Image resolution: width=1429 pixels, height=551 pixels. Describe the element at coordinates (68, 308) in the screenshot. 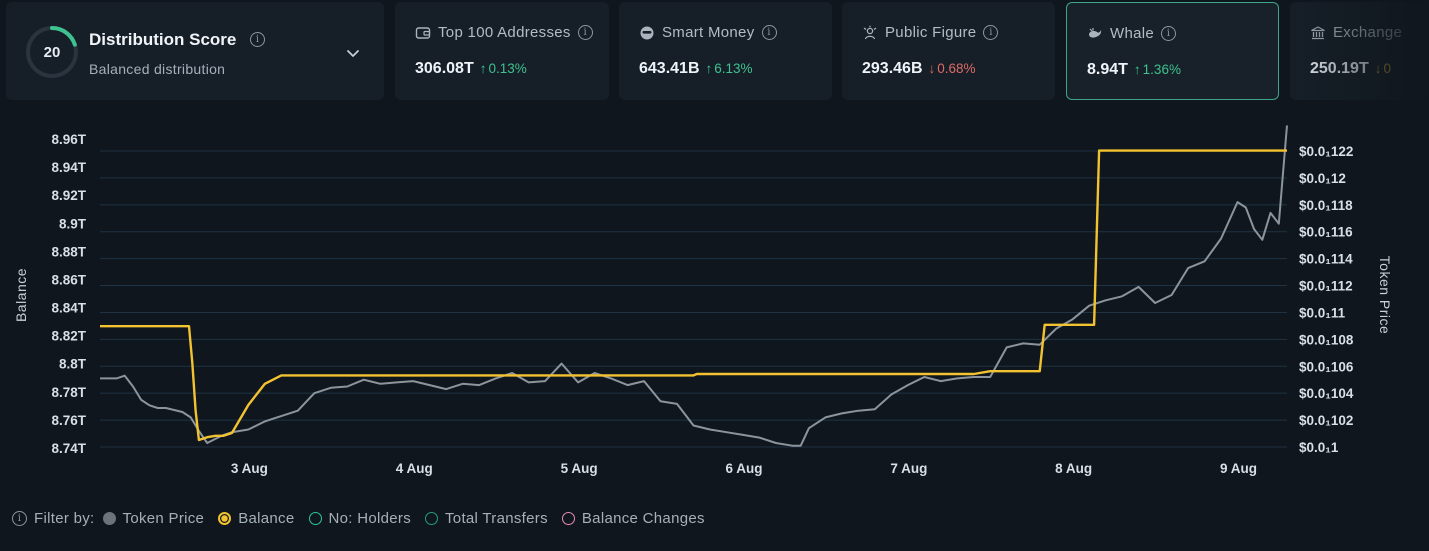

I see `left-axis-tick: 8.84T` at that location.